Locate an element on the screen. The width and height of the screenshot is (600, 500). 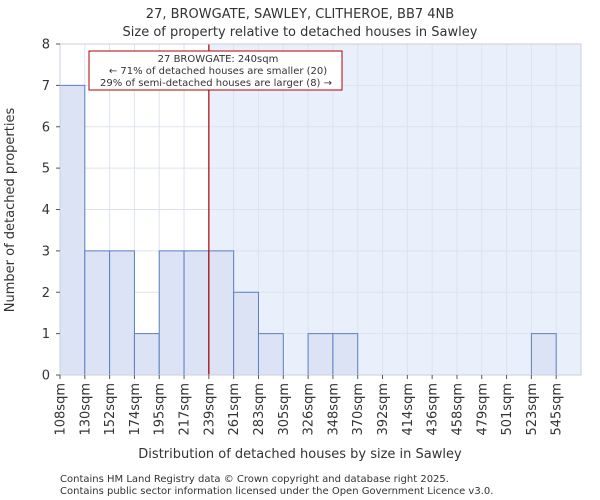
y-tick-label: 8 is located at coordinates (46, 45).